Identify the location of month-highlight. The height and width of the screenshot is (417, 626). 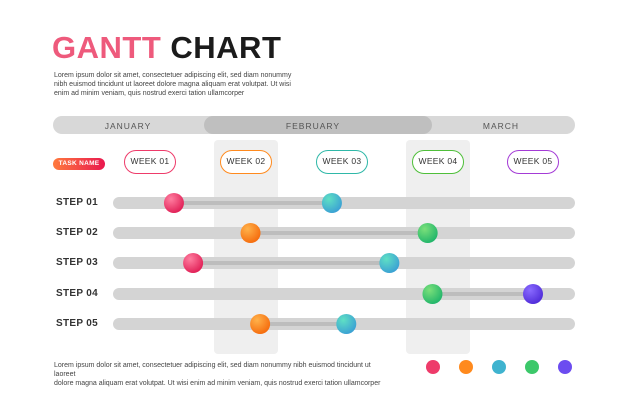
(318, 125).